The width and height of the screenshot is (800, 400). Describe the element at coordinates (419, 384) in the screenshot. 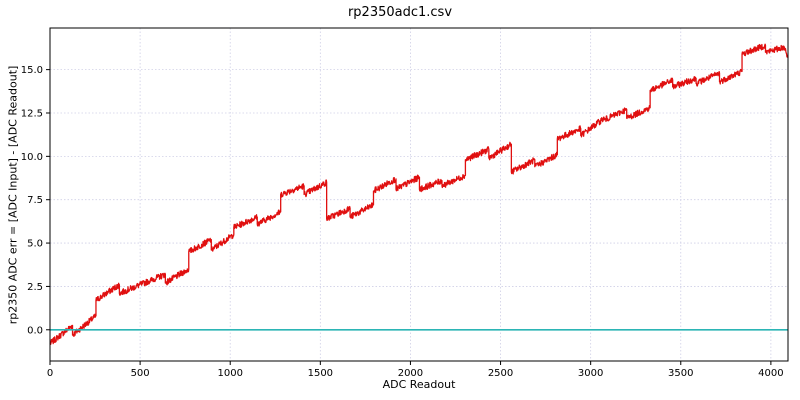

I see `x-axis-label: ADC Readout` at that location.